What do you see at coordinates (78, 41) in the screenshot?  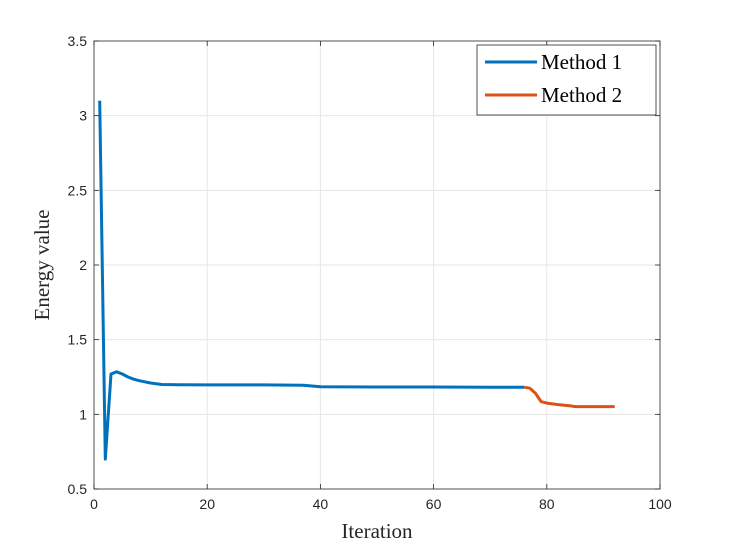 I see `y-tick-label: 3.5` at bounding box center [78, 41].